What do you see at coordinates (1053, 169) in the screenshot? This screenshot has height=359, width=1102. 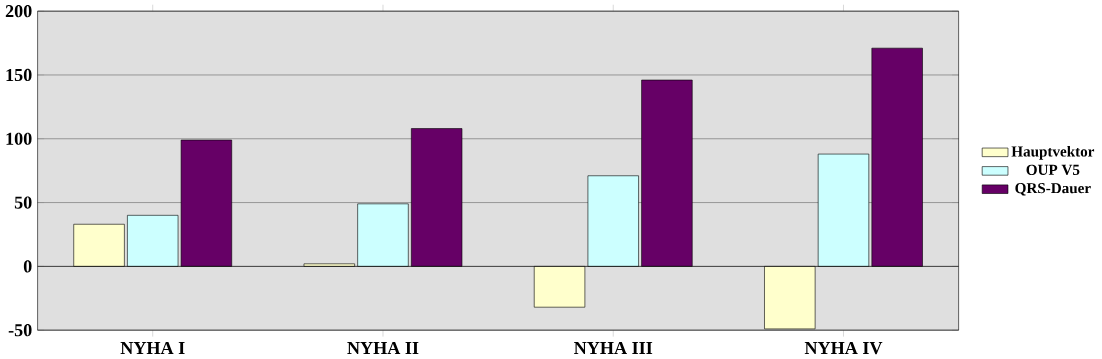 I see `legend-label: OUP V5` at bounding box center [1053, 169].